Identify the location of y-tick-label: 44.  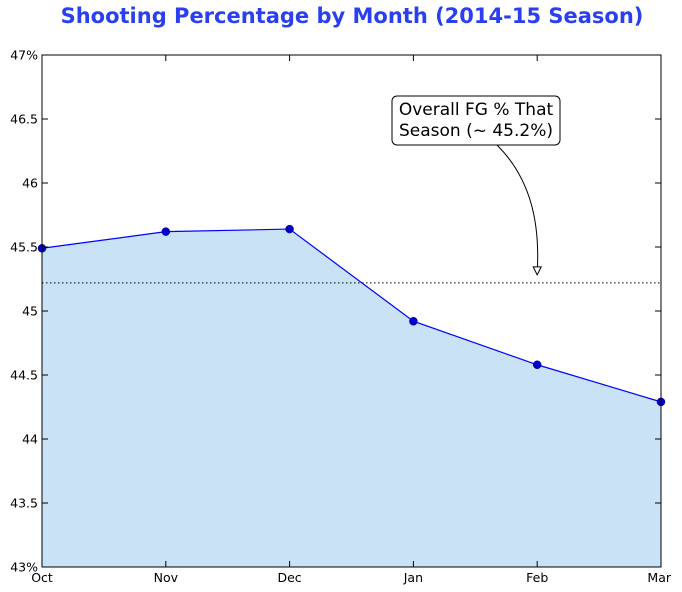
(30, 439).